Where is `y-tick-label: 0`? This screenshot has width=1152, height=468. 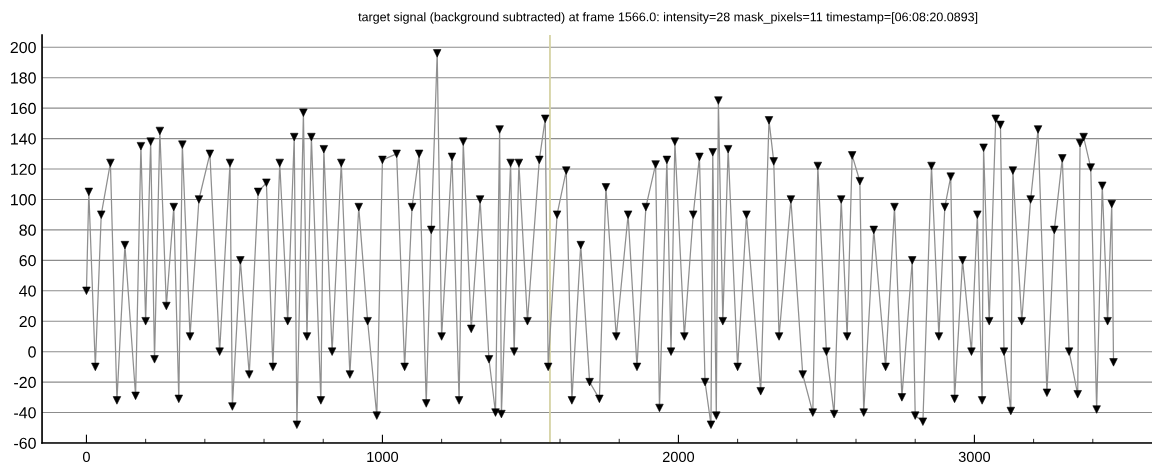 y-tick-label: 0 is located at coordinates (32, 352).